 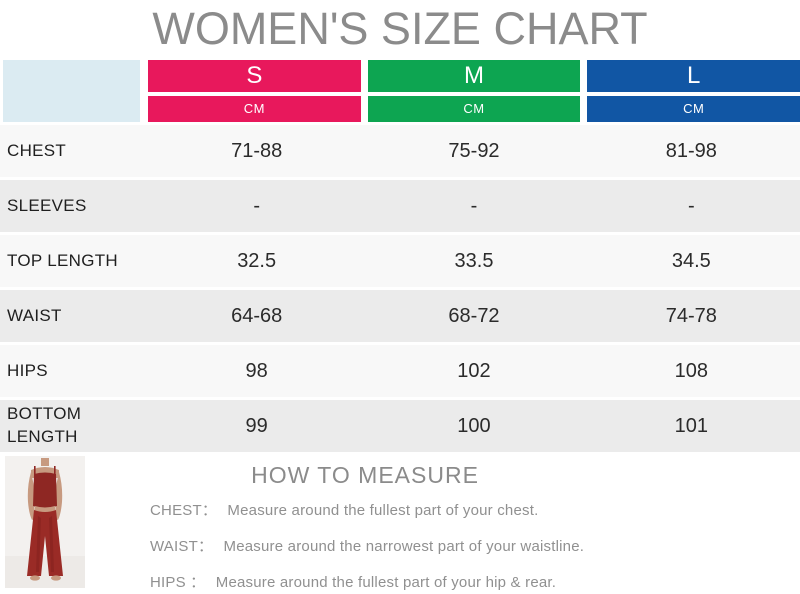 What do you see at coordinates (693, 76) in the screenshot?
I see `size-header-l: L` at bounding box center [693, 76].